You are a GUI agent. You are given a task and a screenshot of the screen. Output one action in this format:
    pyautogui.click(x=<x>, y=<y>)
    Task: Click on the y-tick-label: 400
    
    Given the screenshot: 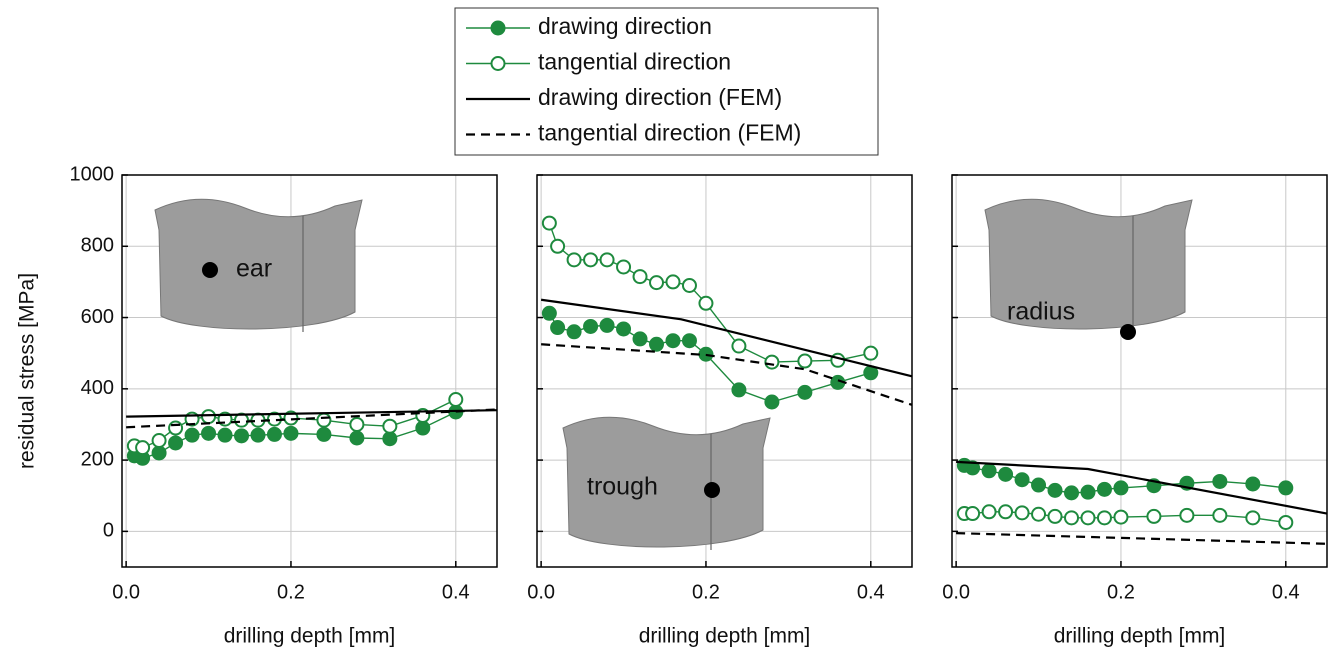 What is the action you would take?
    pyautogui.click(x=97, y=388)
    